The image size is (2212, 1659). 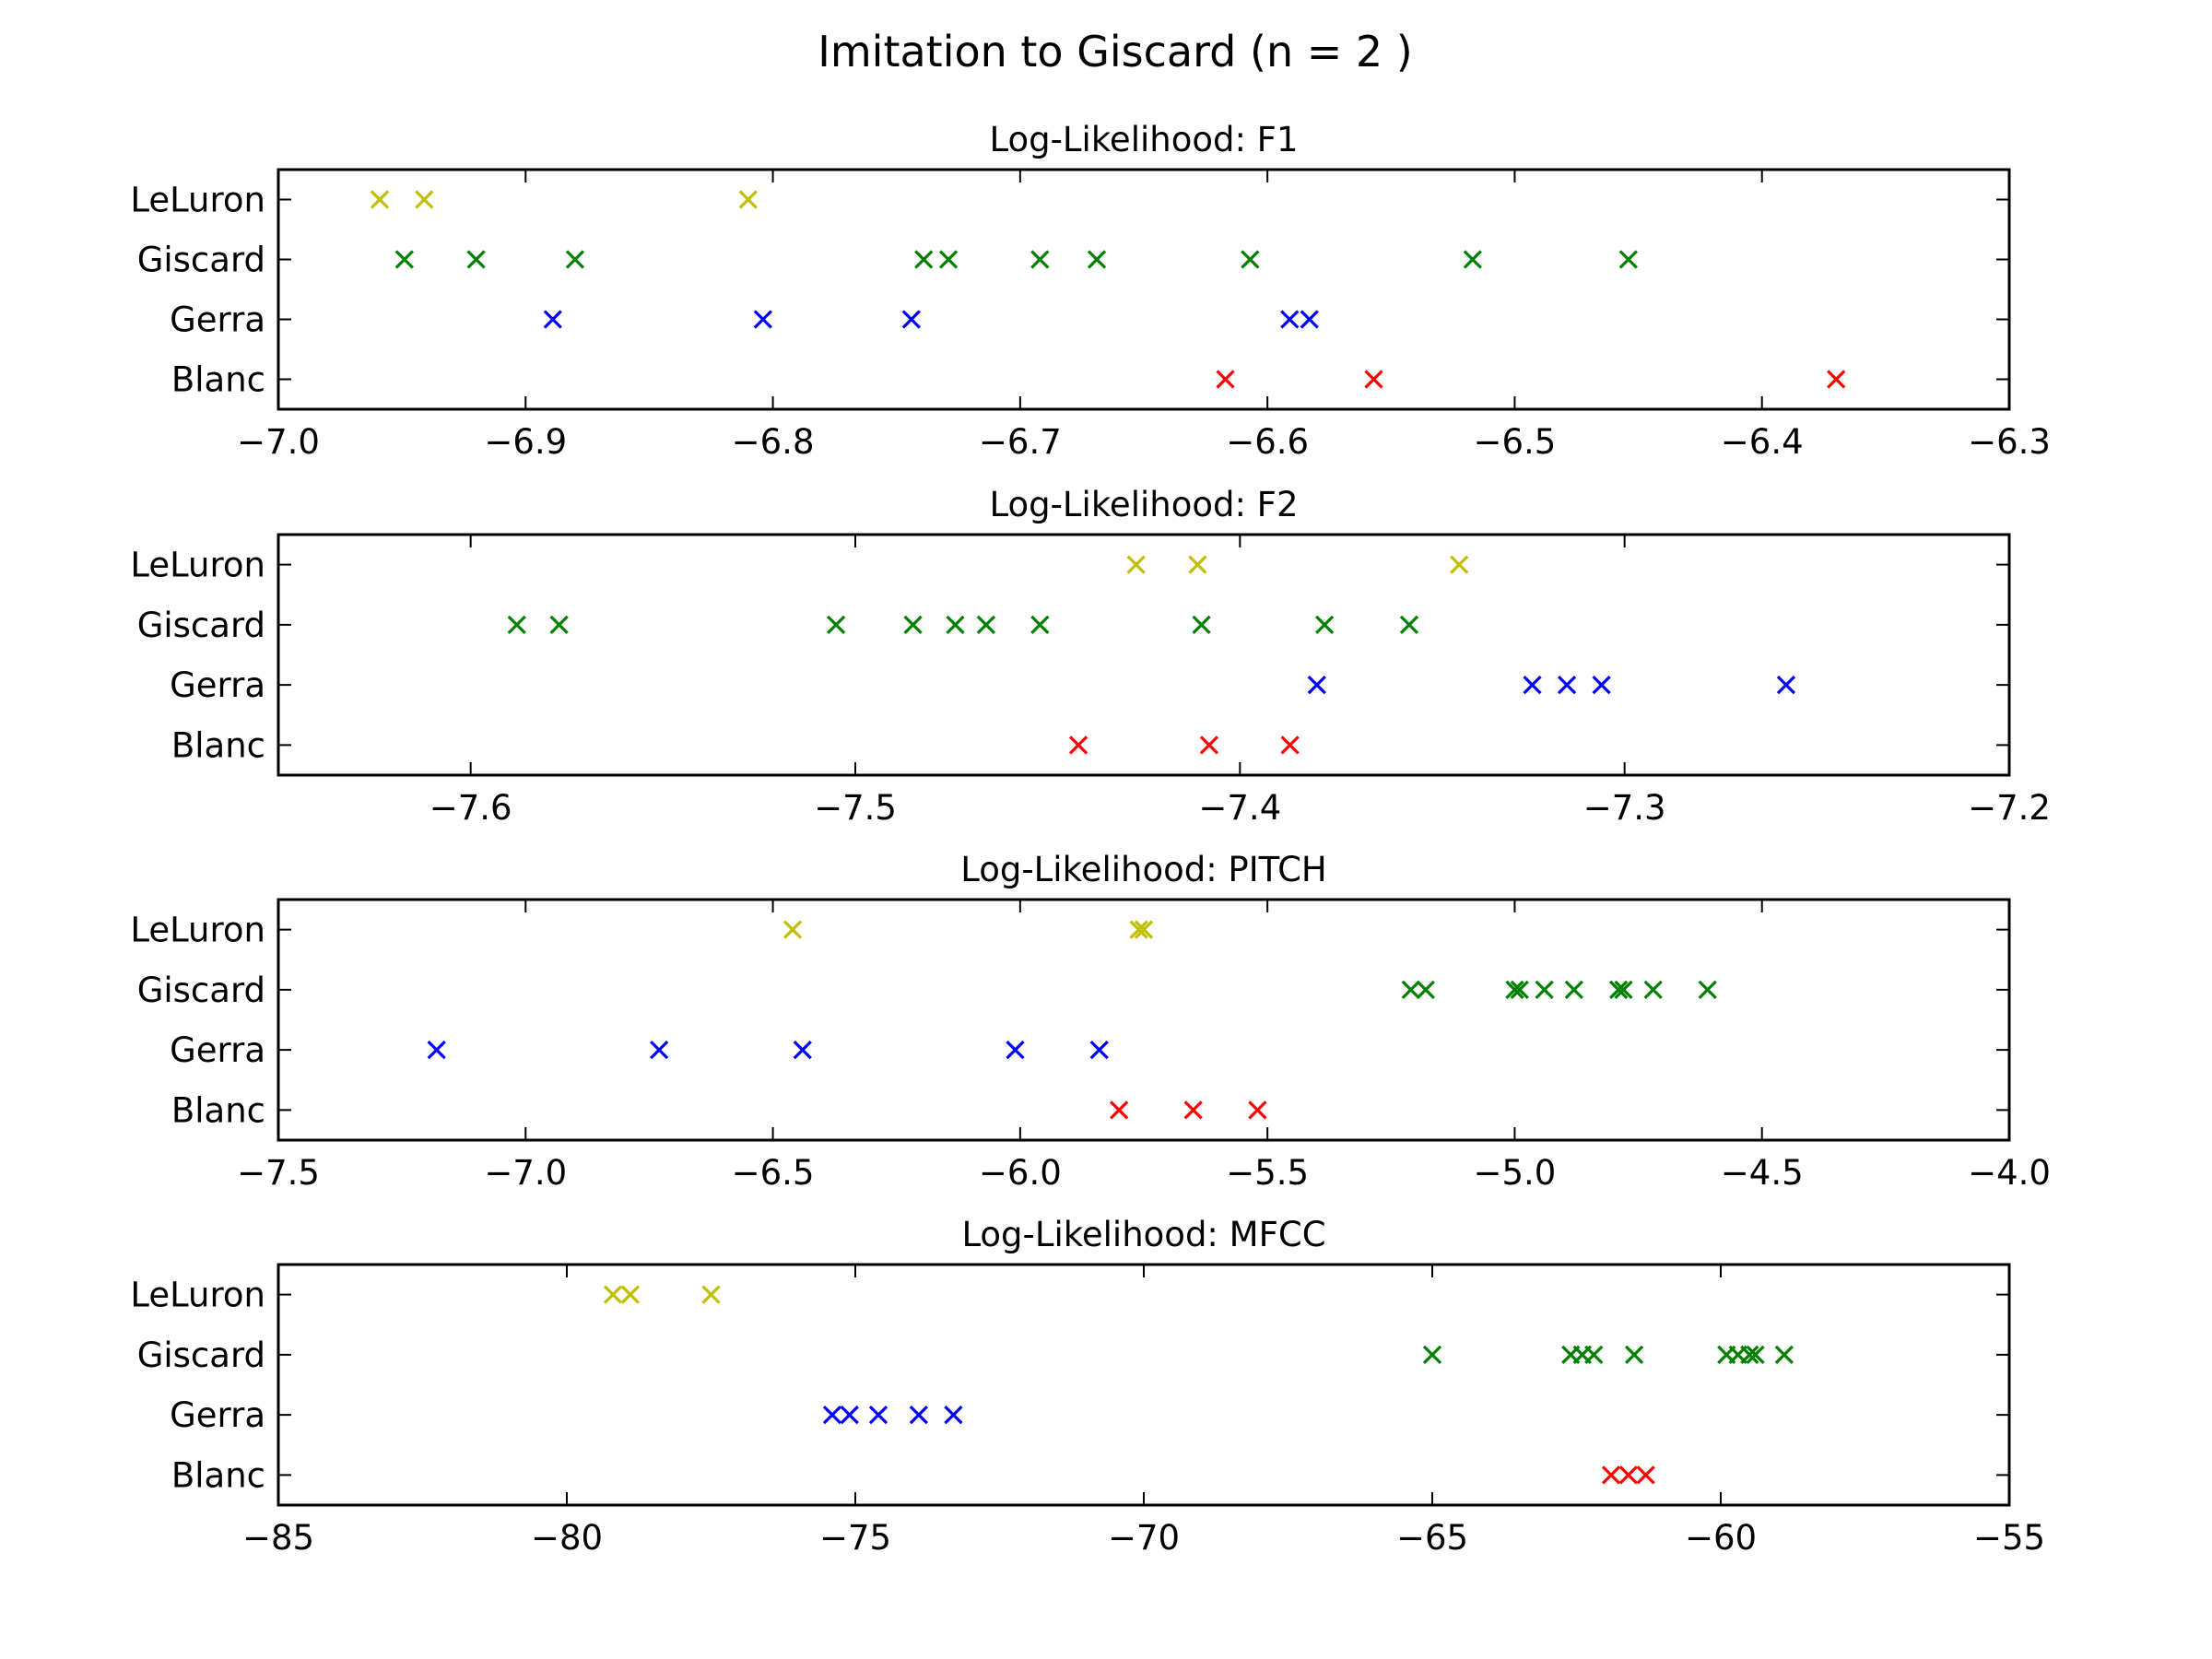 What do you see at coordinates (1115, 51) in the screenshot?
I see `chart-title: Imitation to Giscard (n = 2 )` at bounding box center [1115, 51].